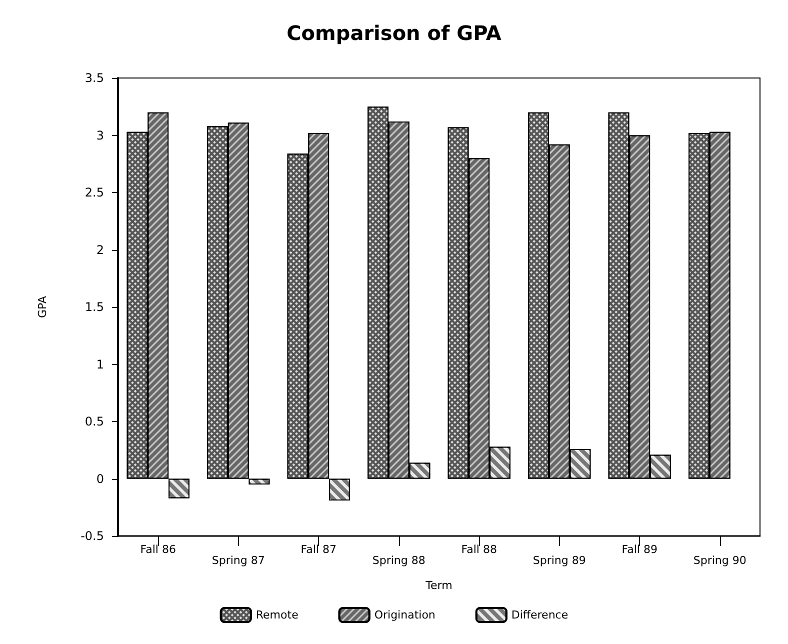 The height and width of the screenshot is (644, 788). Describe the element at coordinates (100, 135) in the screenshot. I see `y-tick-label: 3` at that location.